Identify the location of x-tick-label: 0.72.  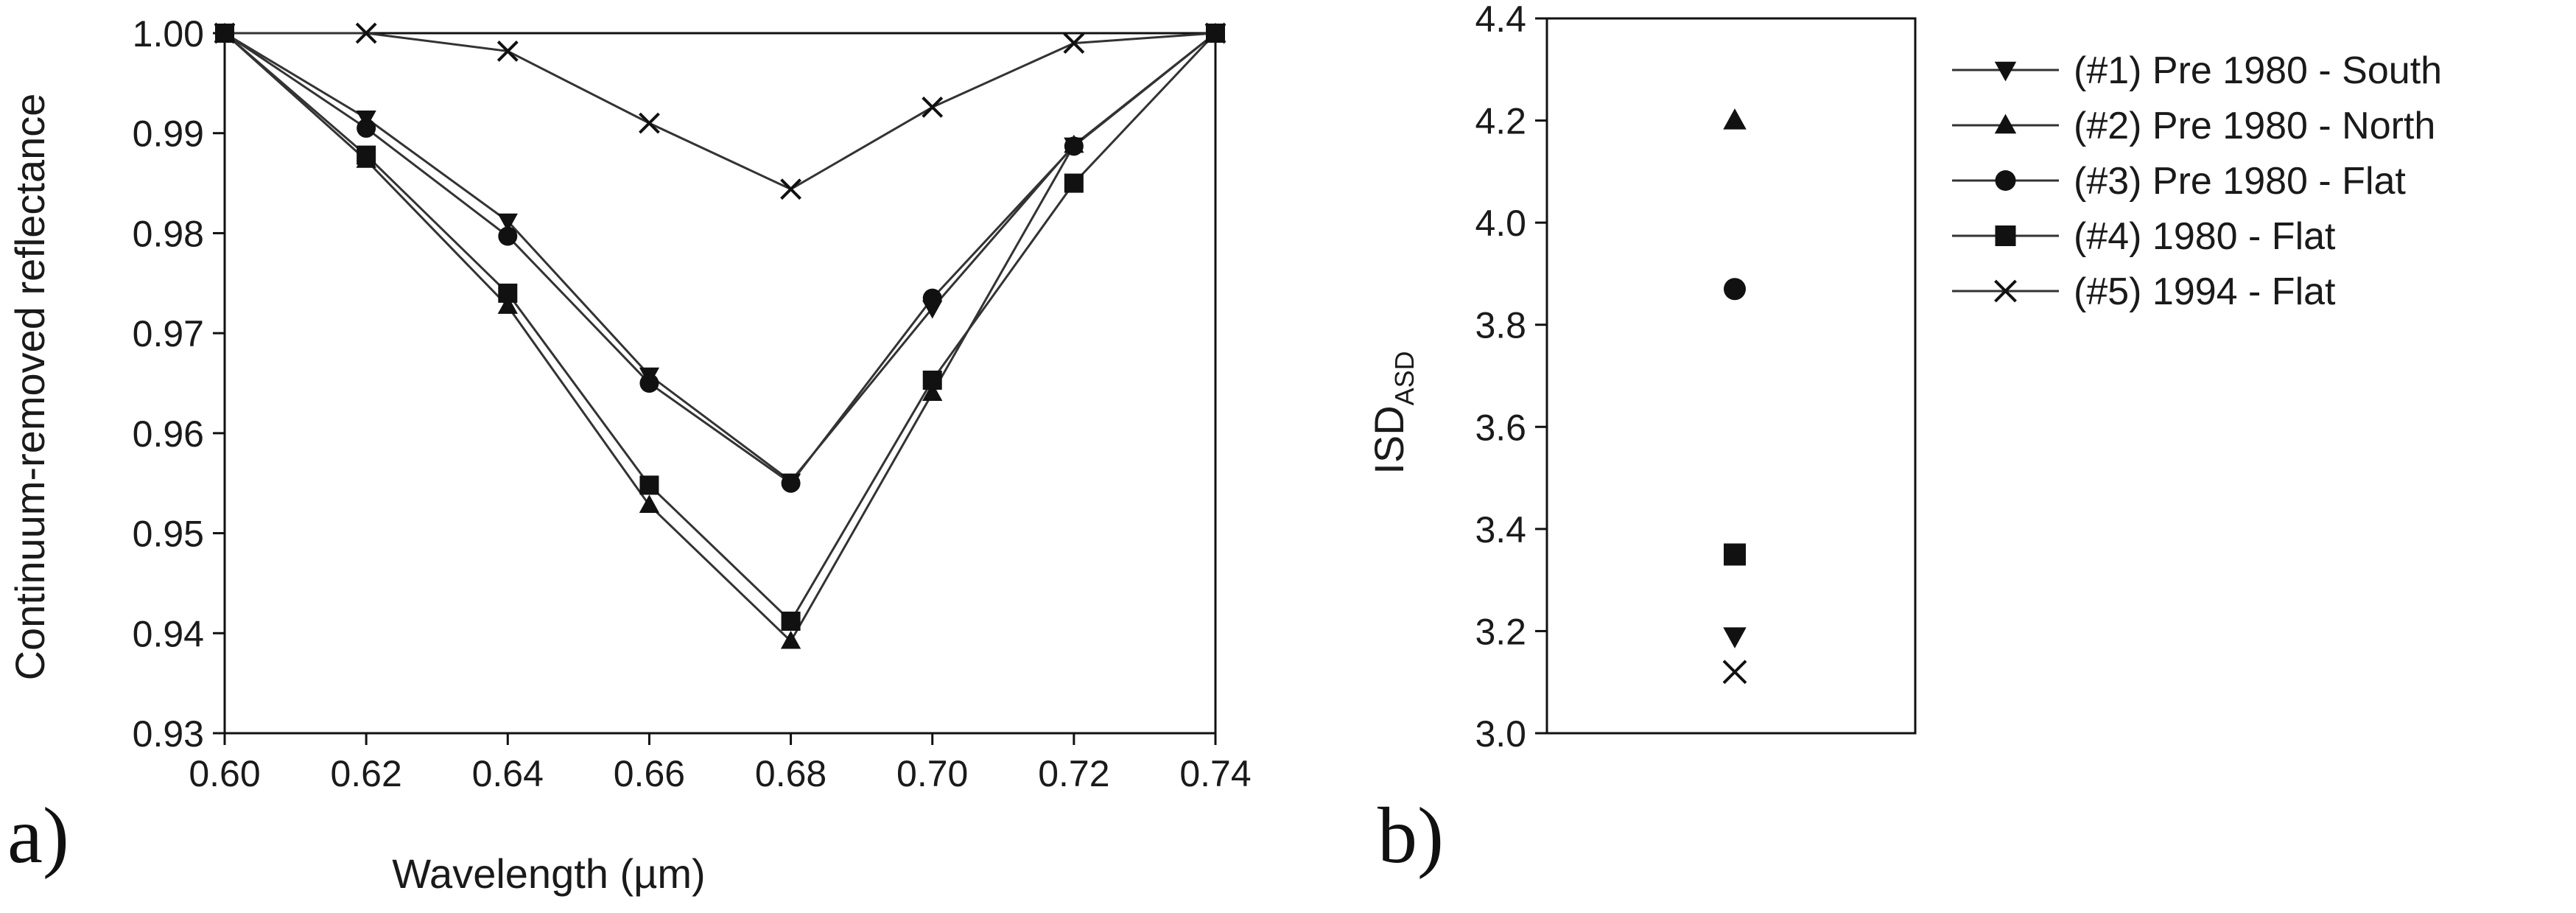
(1073, 773).